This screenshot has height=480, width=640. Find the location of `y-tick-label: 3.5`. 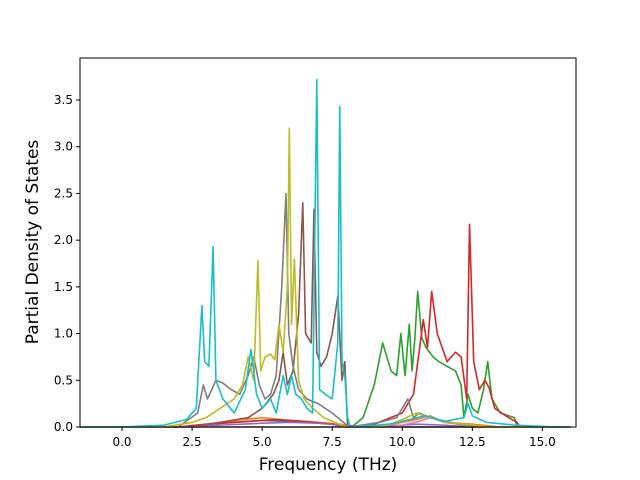

y-tick-label: 3.5 is located at coordinates (63, 100).